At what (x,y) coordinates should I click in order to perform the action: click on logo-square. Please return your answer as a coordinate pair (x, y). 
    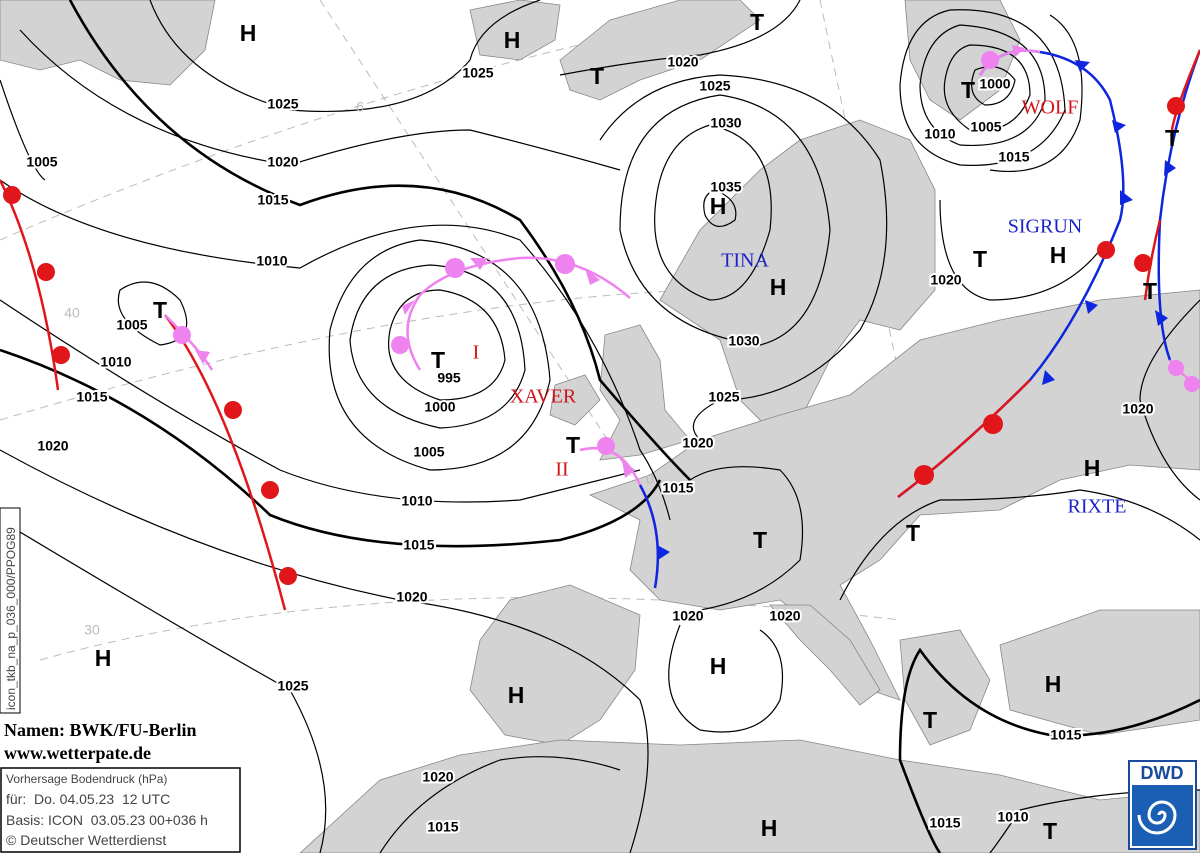
    Looking at the image, I should click on (1162, 815).